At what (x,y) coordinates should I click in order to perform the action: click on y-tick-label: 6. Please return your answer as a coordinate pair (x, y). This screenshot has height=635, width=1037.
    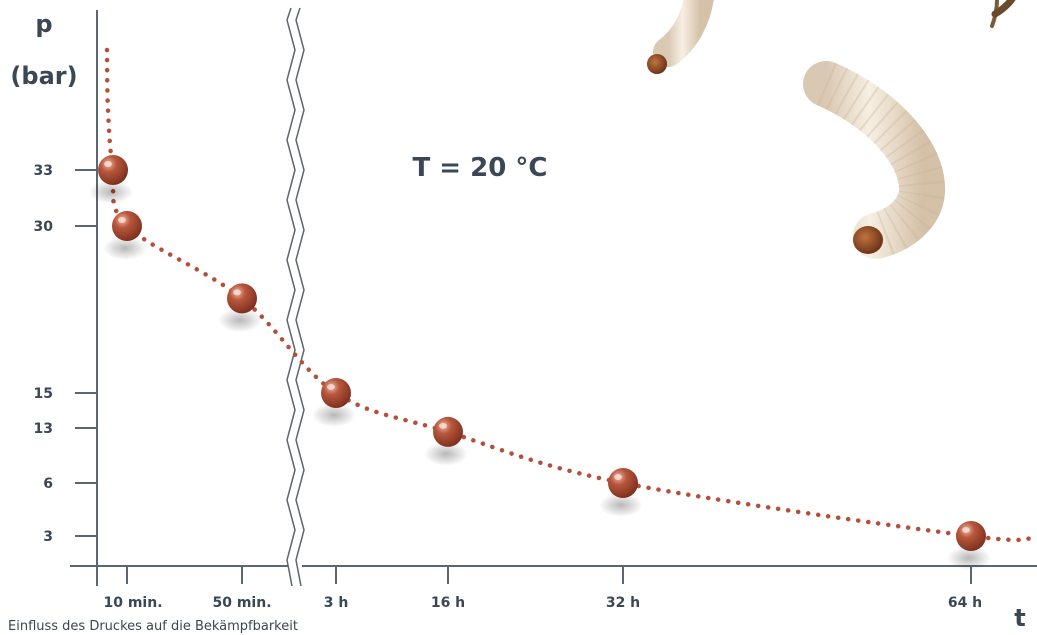
    Looking at the image, I should click on (48, 484).